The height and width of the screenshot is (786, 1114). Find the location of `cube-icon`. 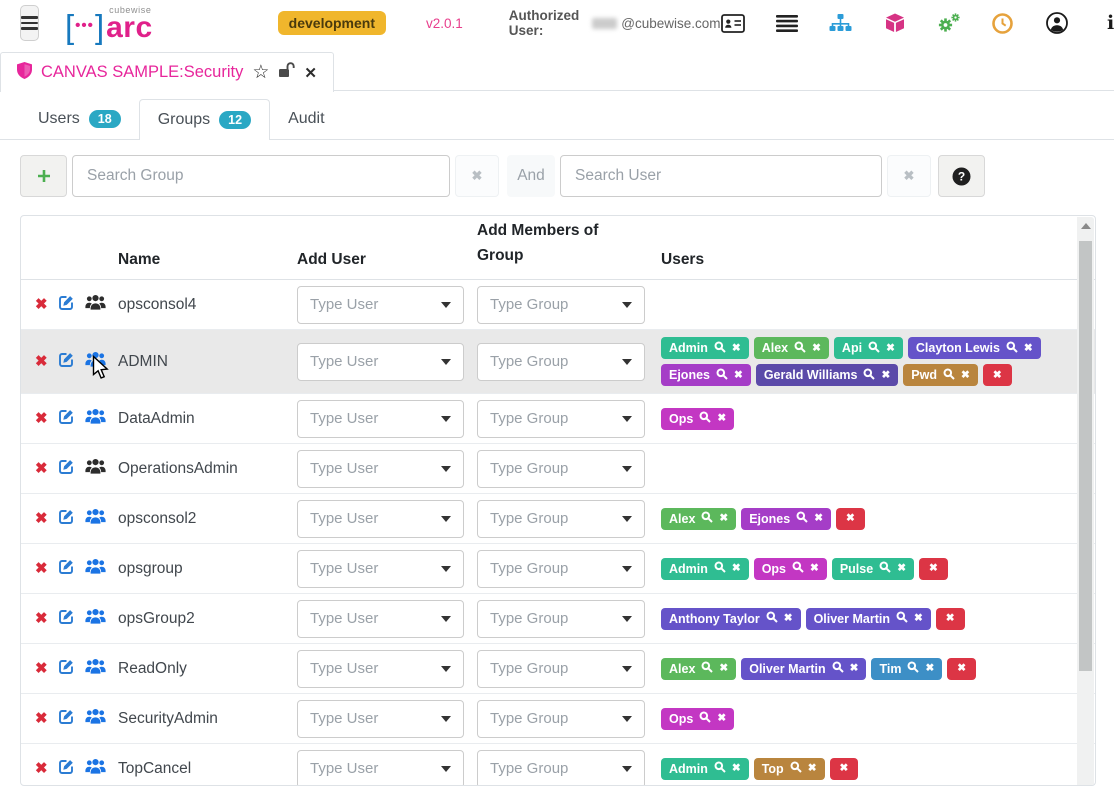

cube-icon is located at coordinates (895, 23).